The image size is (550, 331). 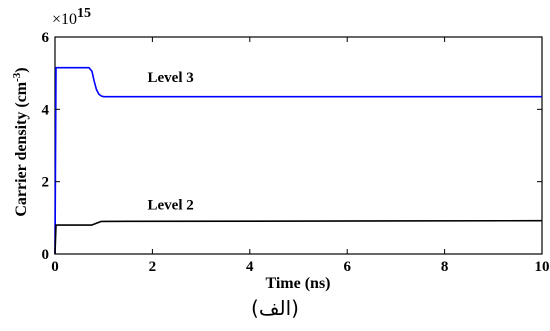 What do you see at coordinates (297, 283) in the screenshot?
I see `x-axis-title: Time (ns)` at bounding box center [297, 283].